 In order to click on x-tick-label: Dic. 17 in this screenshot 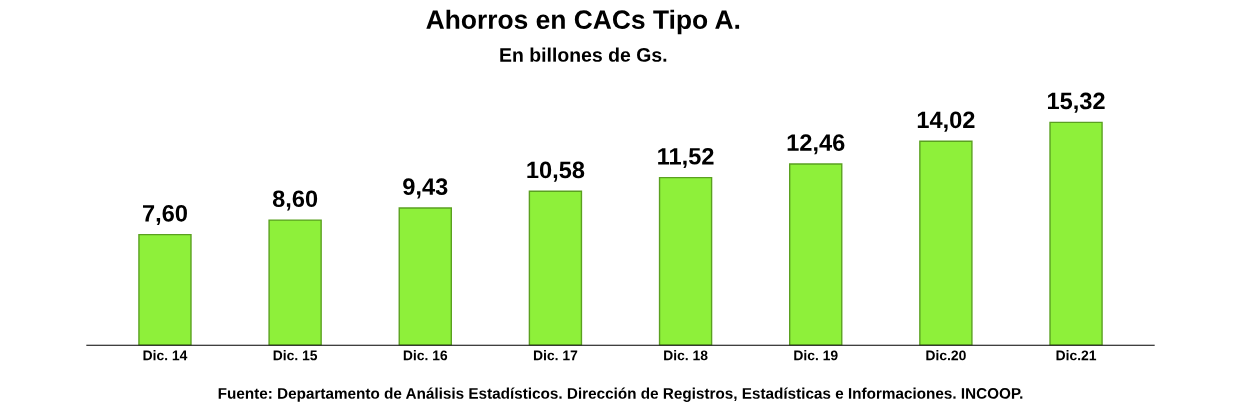, I will do `click(555, 355)`.